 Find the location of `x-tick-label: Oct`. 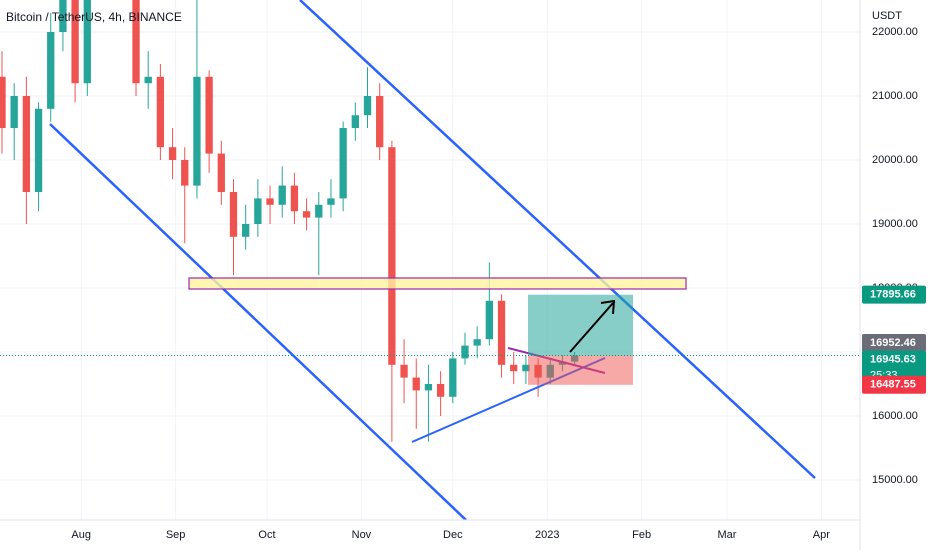

x-tick-label: Oct is located at coordinates (266, 535).